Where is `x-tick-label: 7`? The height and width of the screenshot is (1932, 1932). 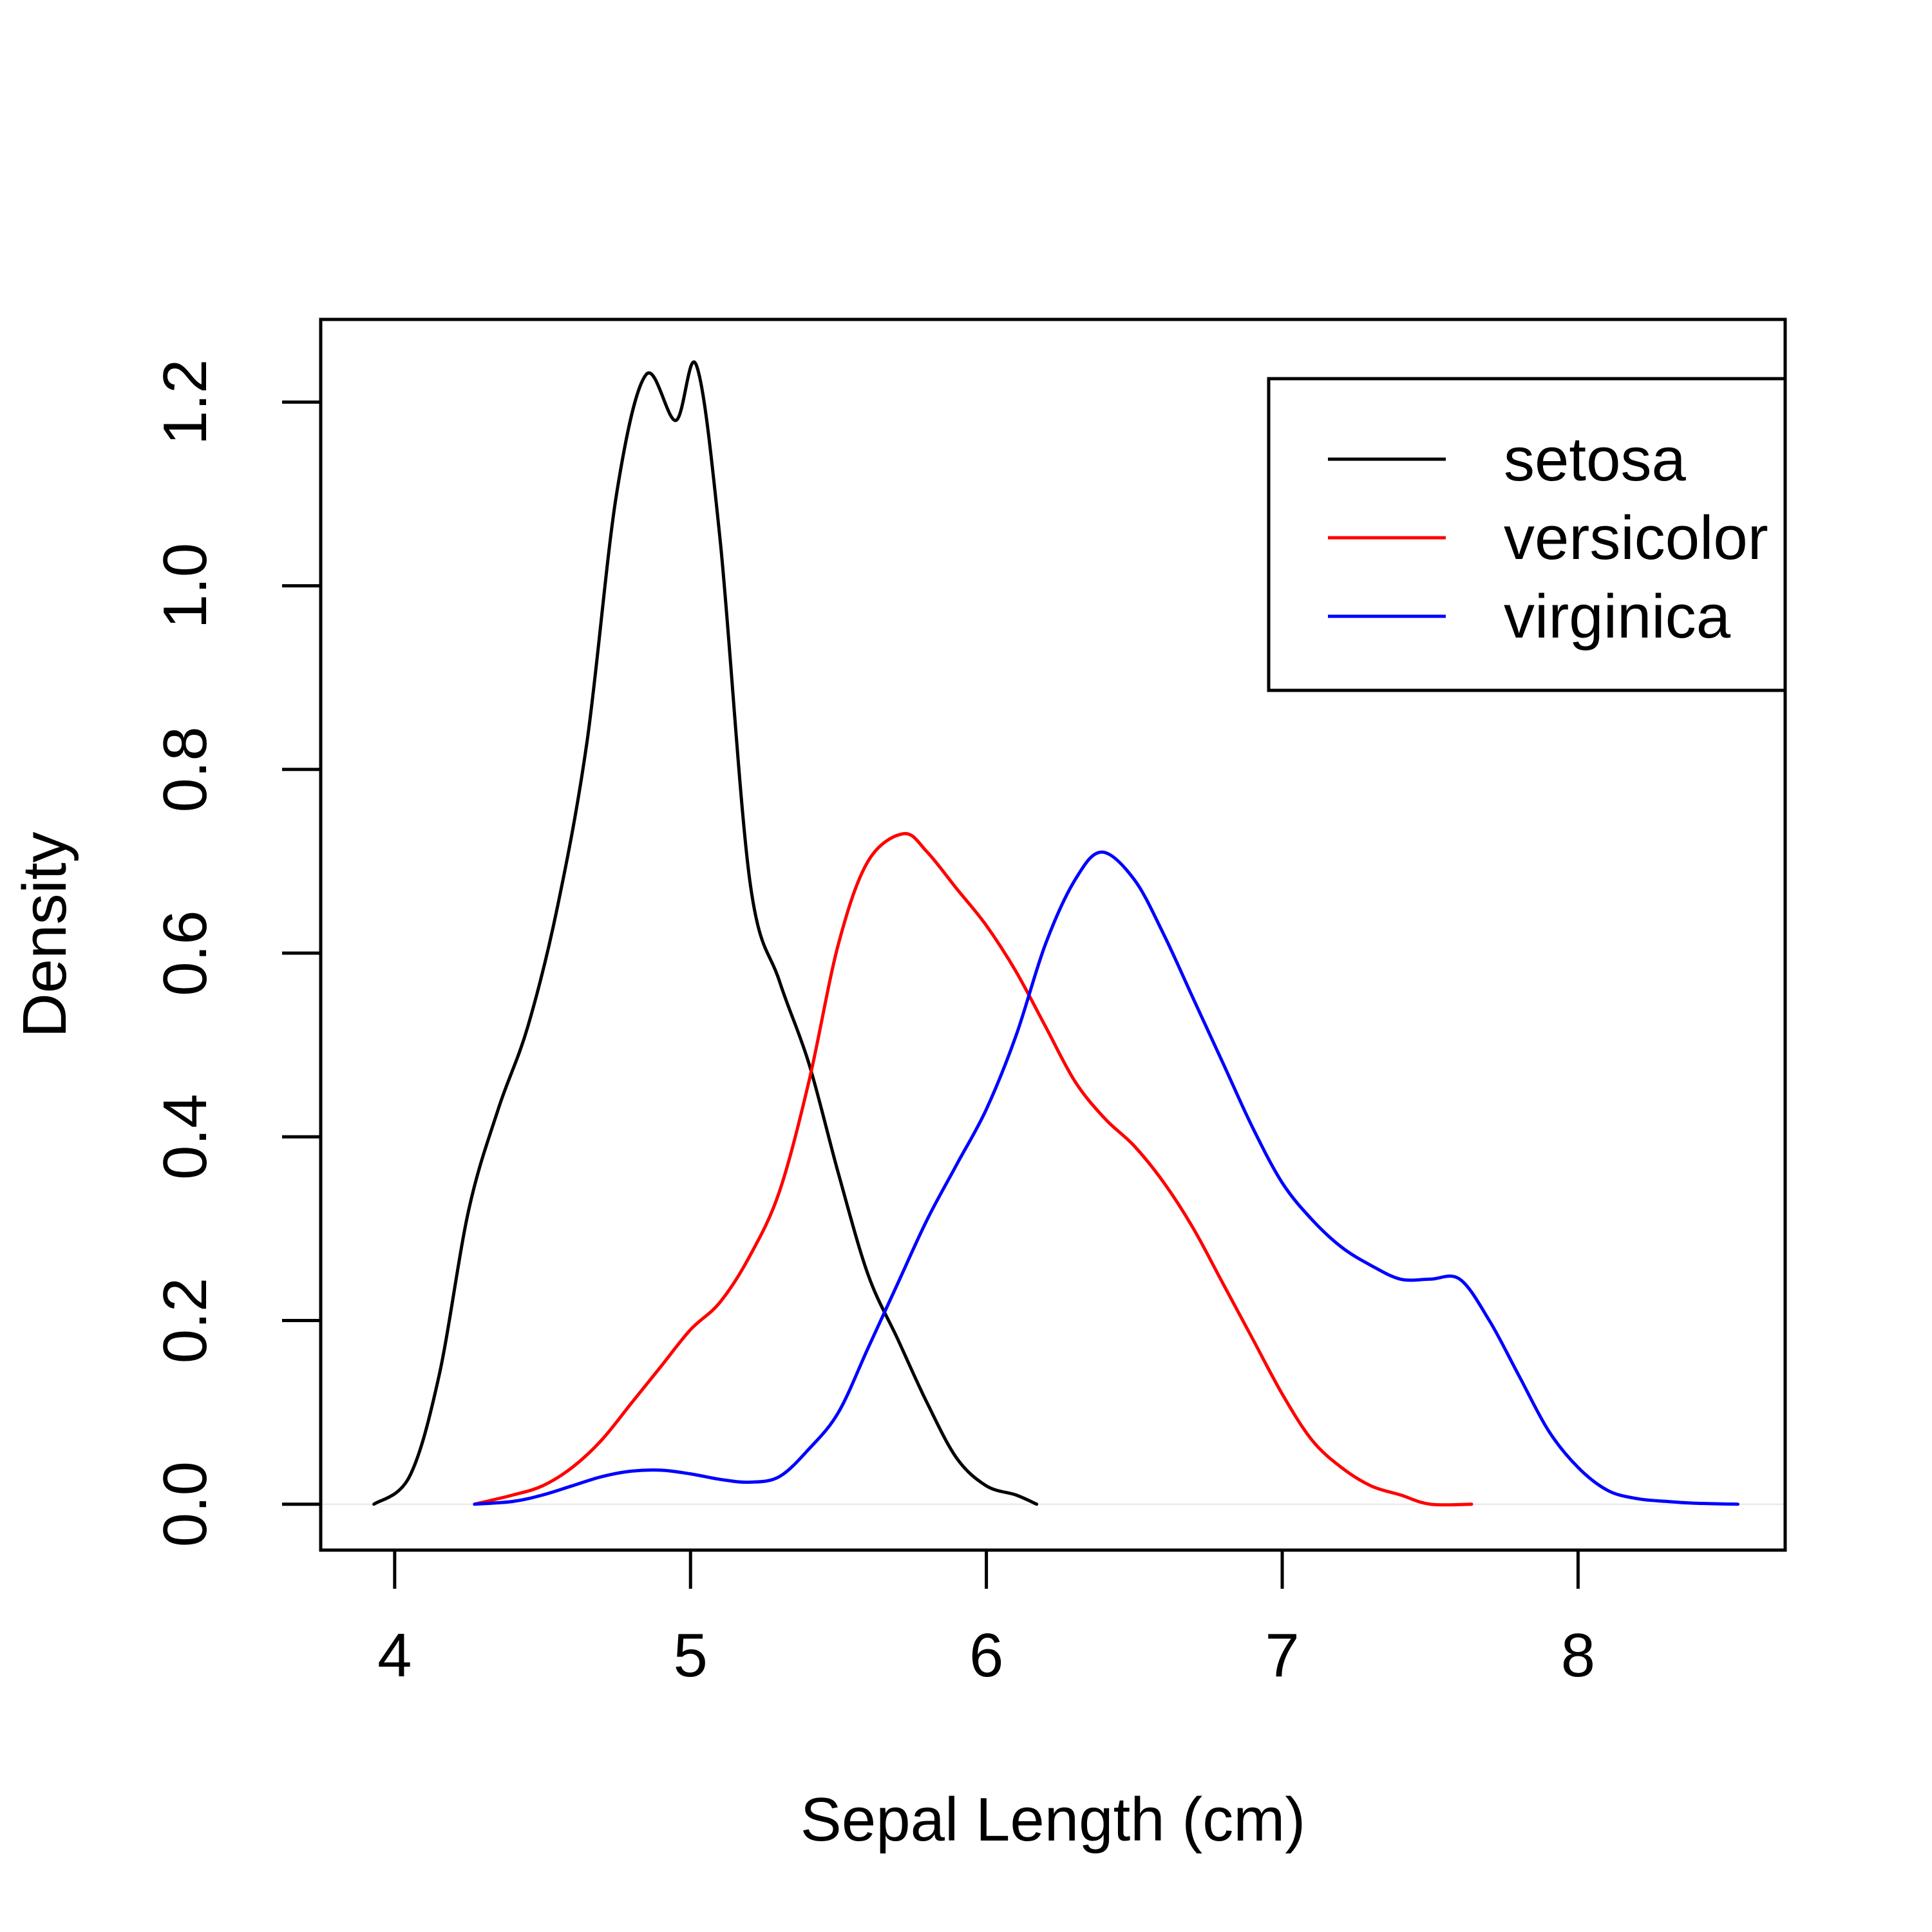
x-tick-label: 7 is located at coordinates (1282, 1655).